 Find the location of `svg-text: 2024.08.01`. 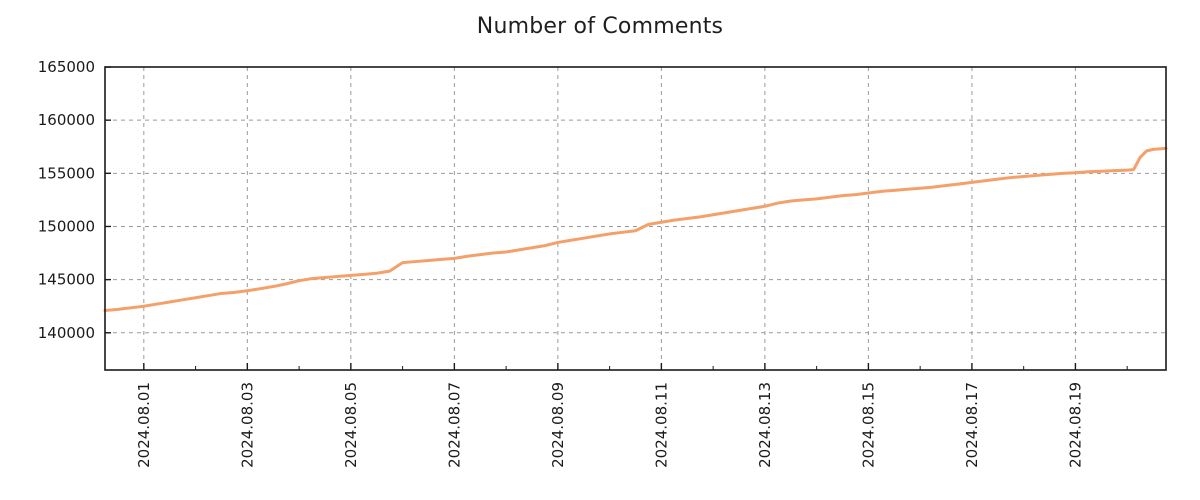

svg-text: 2024.08.01 is located at coordinates (144, 425).